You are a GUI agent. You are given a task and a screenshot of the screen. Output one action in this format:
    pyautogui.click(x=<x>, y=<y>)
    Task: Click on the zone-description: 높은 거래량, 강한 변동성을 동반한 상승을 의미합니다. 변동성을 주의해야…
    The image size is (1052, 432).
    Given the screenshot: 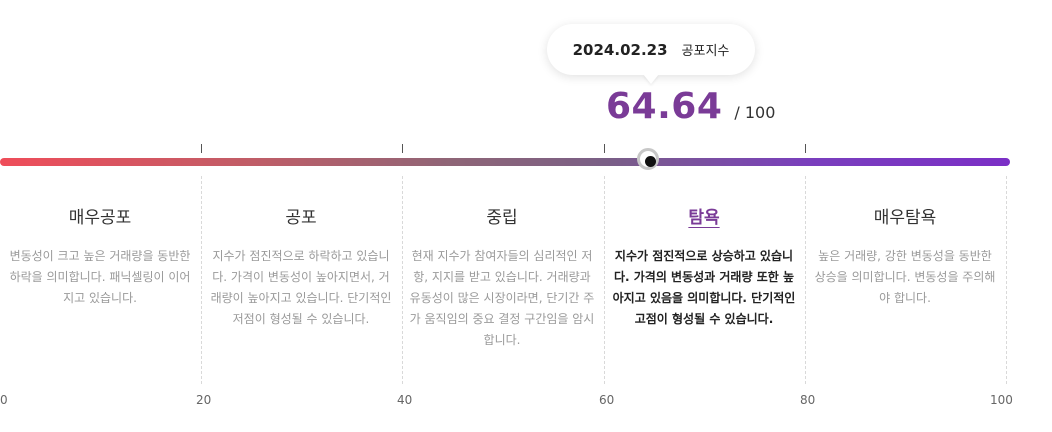 What is the action you would take?
    pyautogui.click(x=905, y=277)
    